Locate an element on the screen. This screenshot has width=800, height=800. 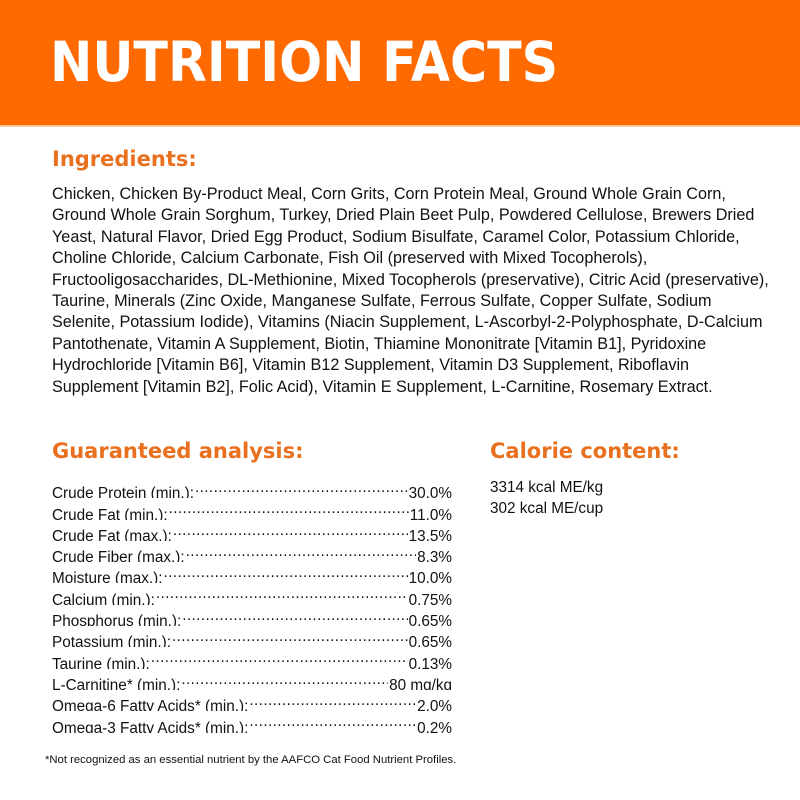
analysis-value: 80 mg/kg is located at coordinates (420, 683).